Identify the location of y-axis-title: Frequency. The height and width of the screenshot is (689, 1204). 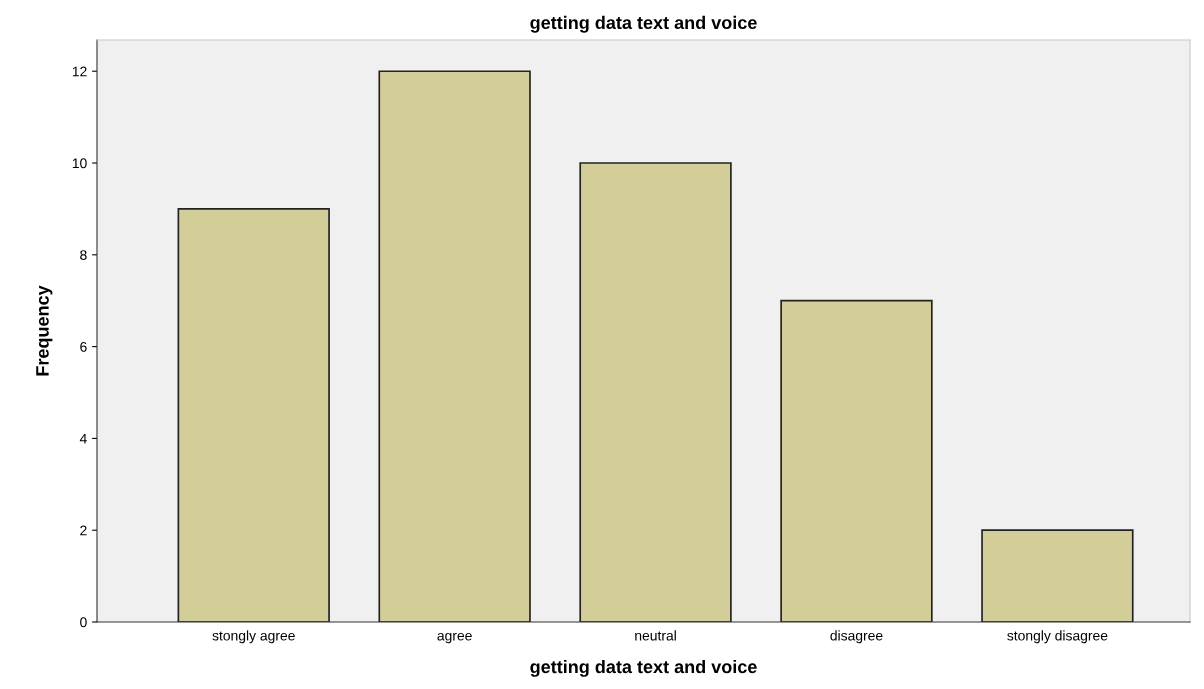
(44, 330).